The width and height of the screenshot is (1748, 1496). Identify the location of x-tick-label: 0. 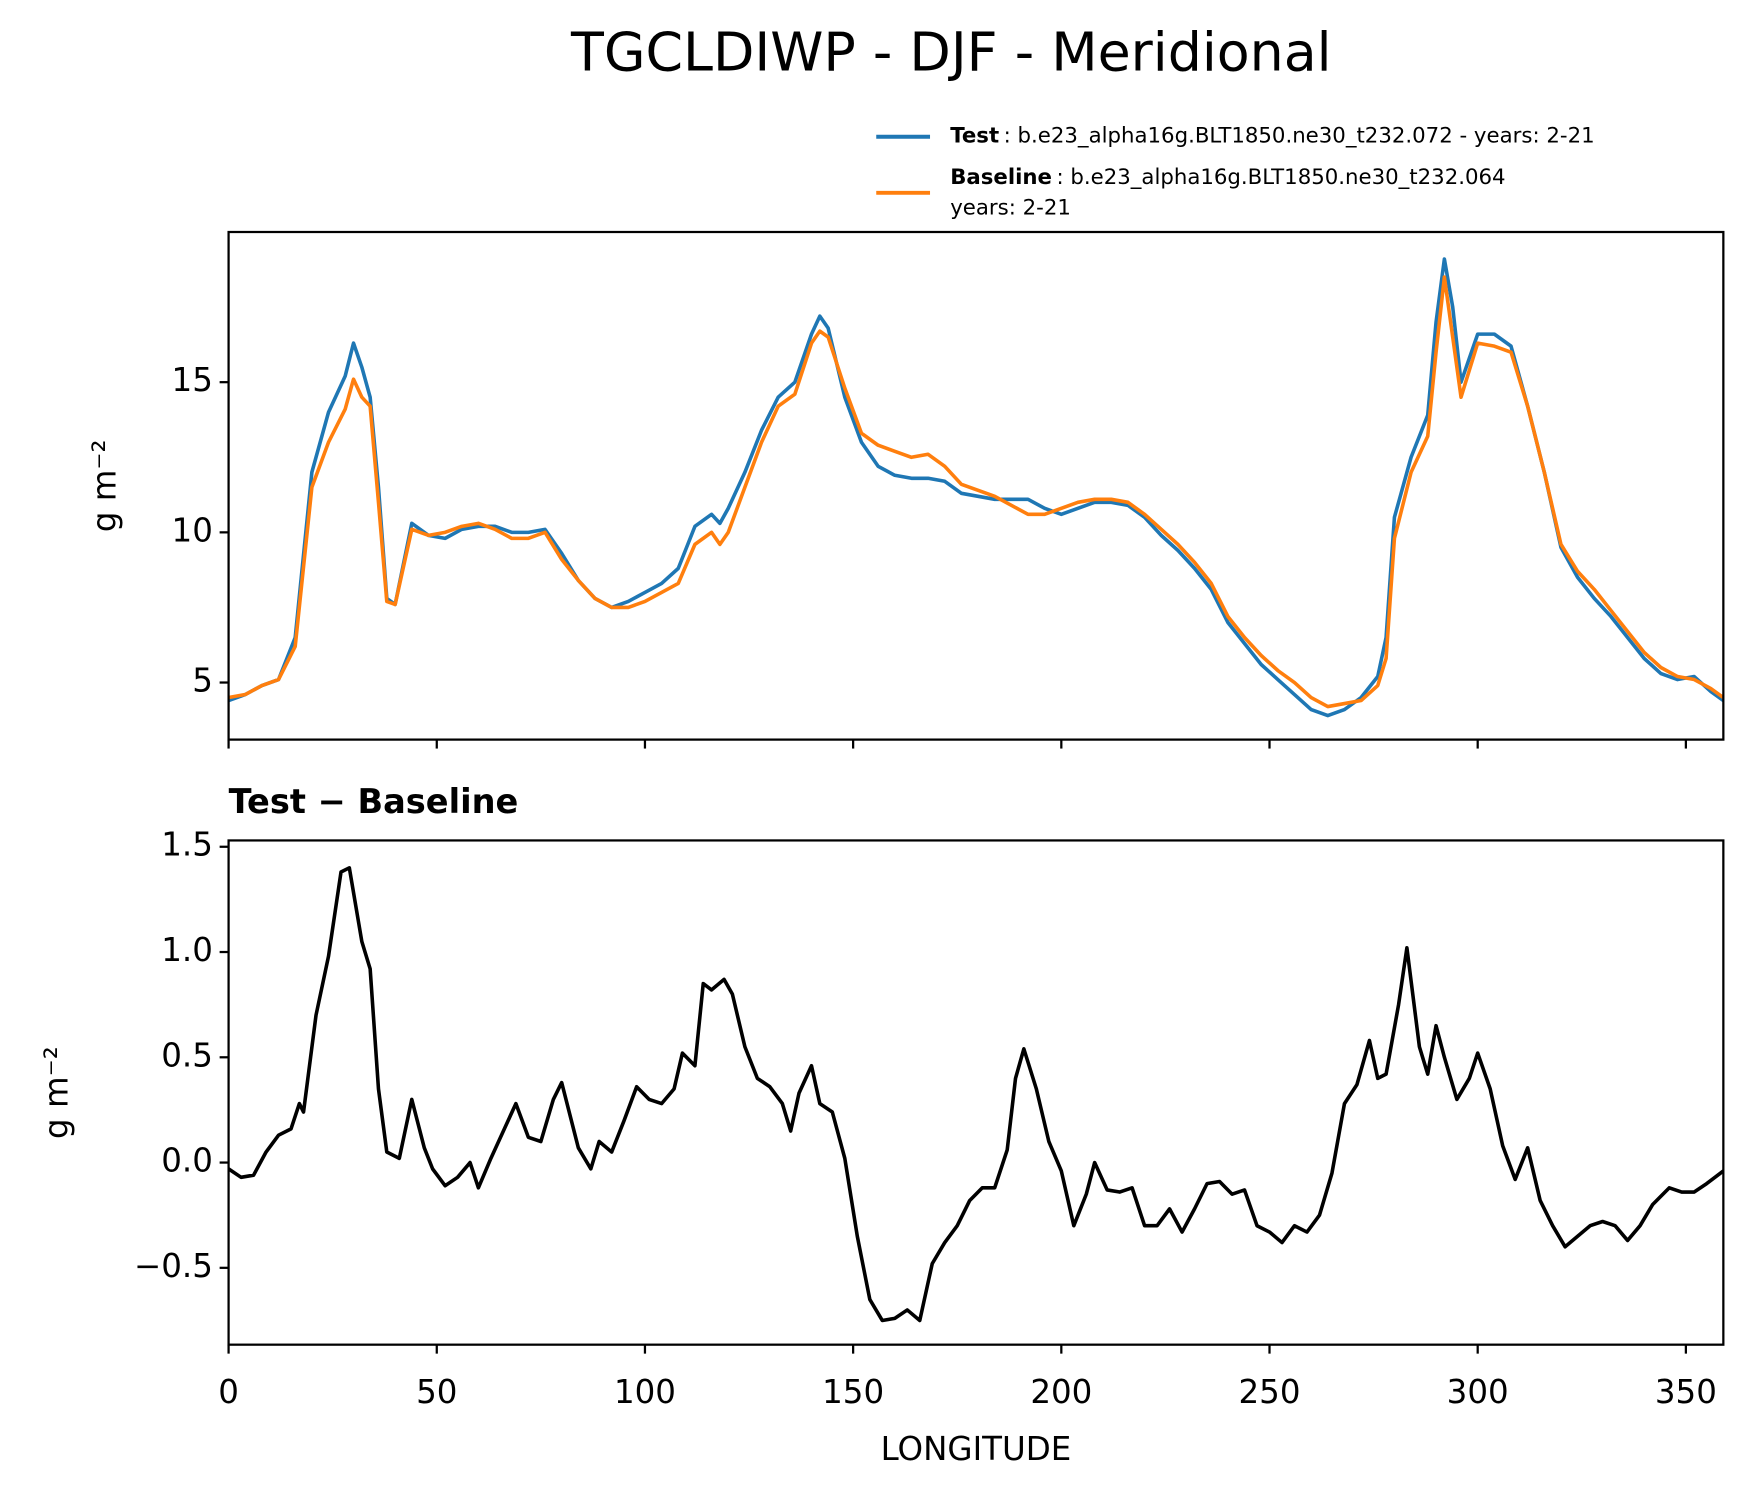
(228, 1392).